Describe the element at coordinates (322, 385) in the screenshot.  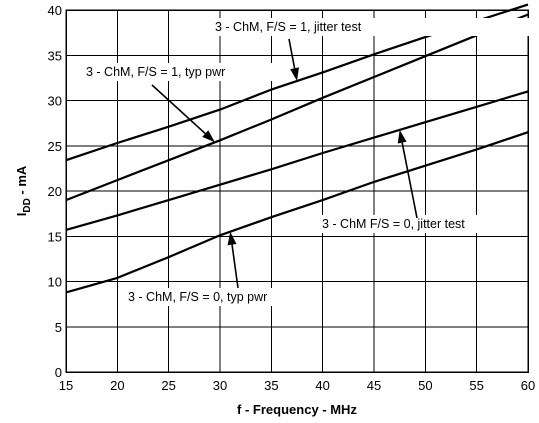
I see `x-tick-label: 40` at that location.